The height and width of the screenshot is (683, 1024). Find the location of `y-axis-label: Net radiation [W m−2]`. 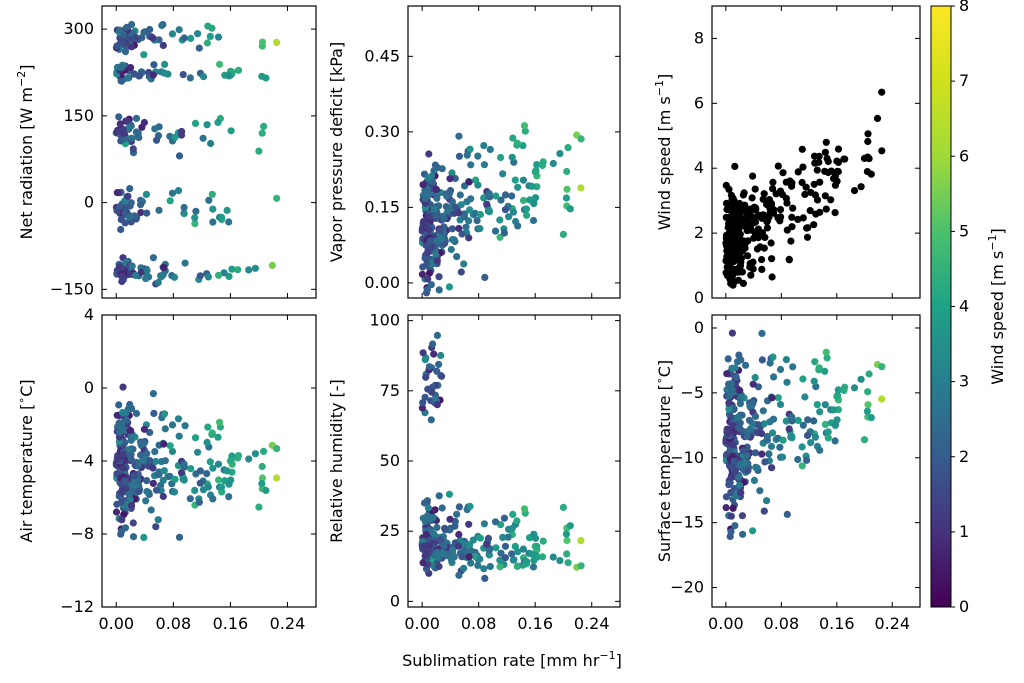

y-axis-label: Net radiation [W m−2] is located at coordinates (25, 152).